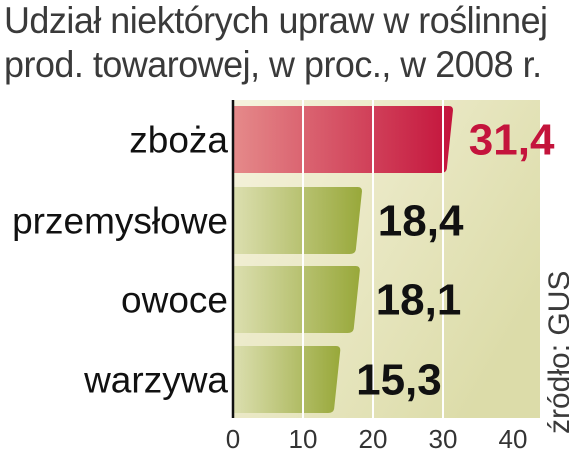 The width and height of the screenshot is (569, 451). Describe the element at coordinates (273, 64) in the screenshot. I see `chart-title-line-2: prod. towarowej, w proc., w 2008 r.` at that location.